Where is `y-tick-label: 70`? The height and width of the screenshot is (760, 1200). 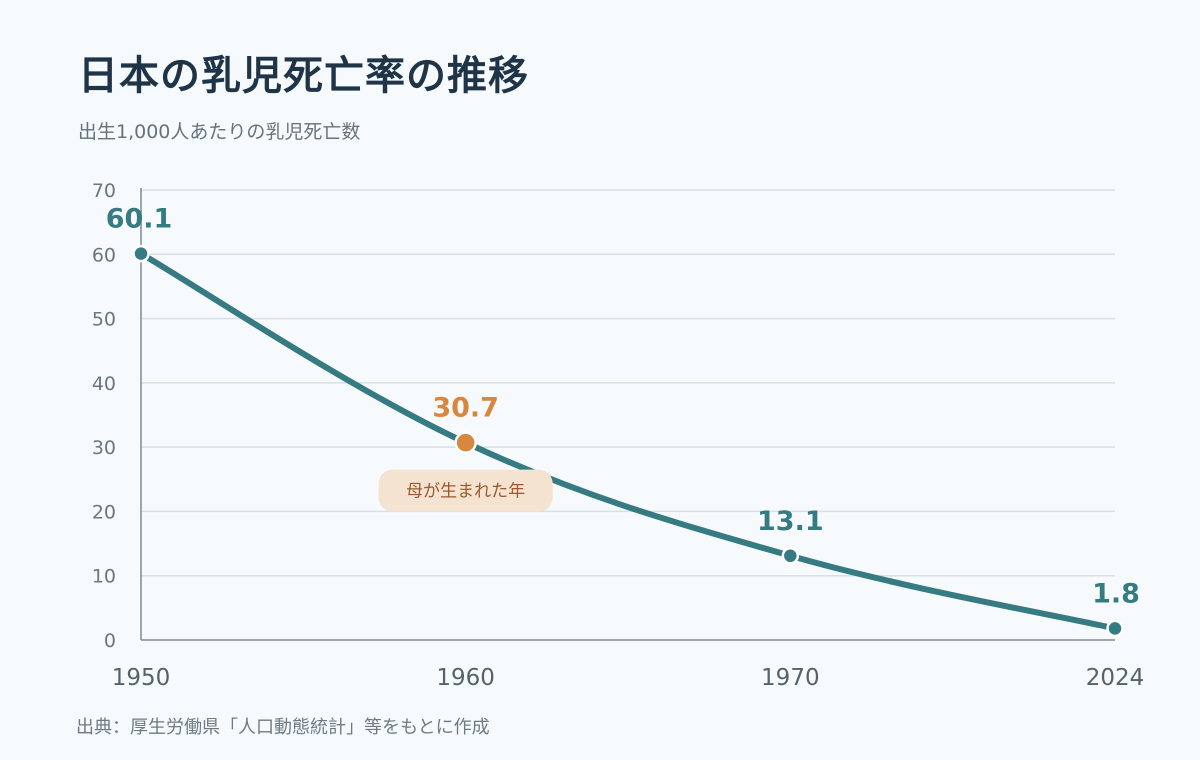
y-tick-label: 70 is located at coordinates (104, 191).